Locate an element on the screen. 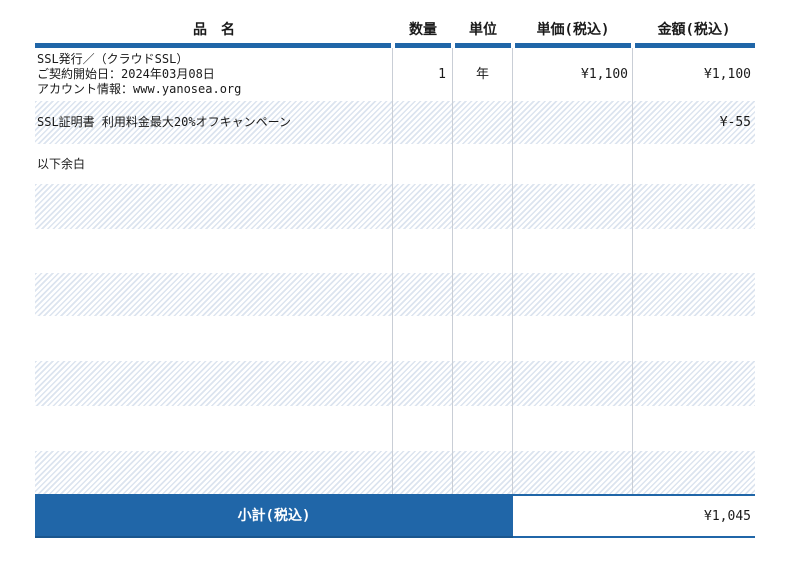  column-header-unit-price: 単価(税込) is located at coordinates (573, 30).